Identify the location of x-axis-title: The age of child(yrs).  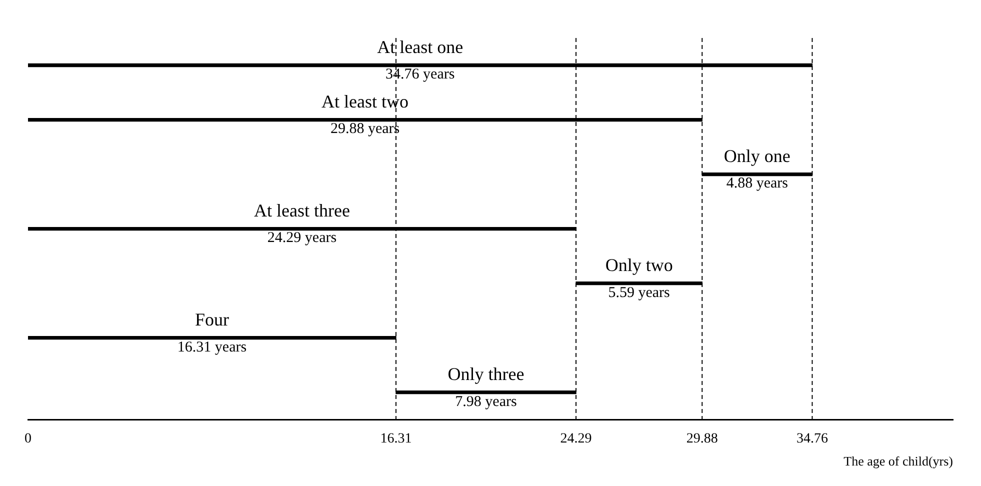
(898, 461).